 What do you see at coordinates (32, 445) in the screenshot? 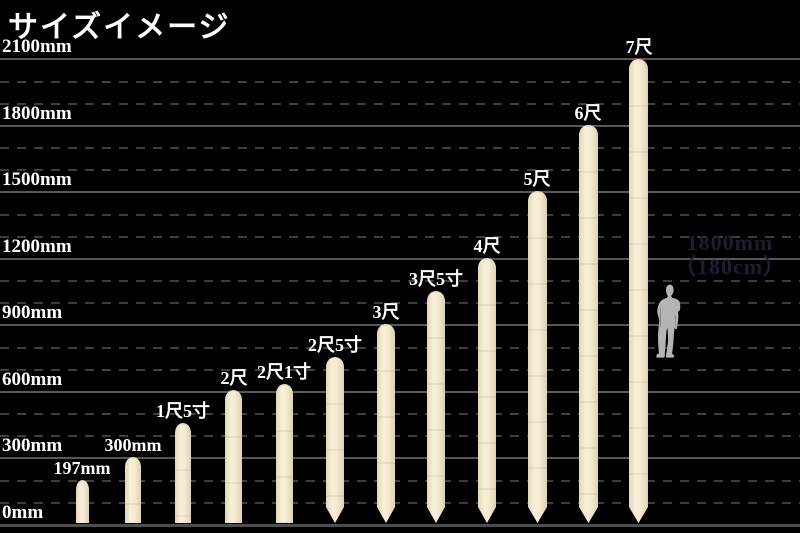
I see `axis-tick-label: 300mm` at bounding box center [32, 445].